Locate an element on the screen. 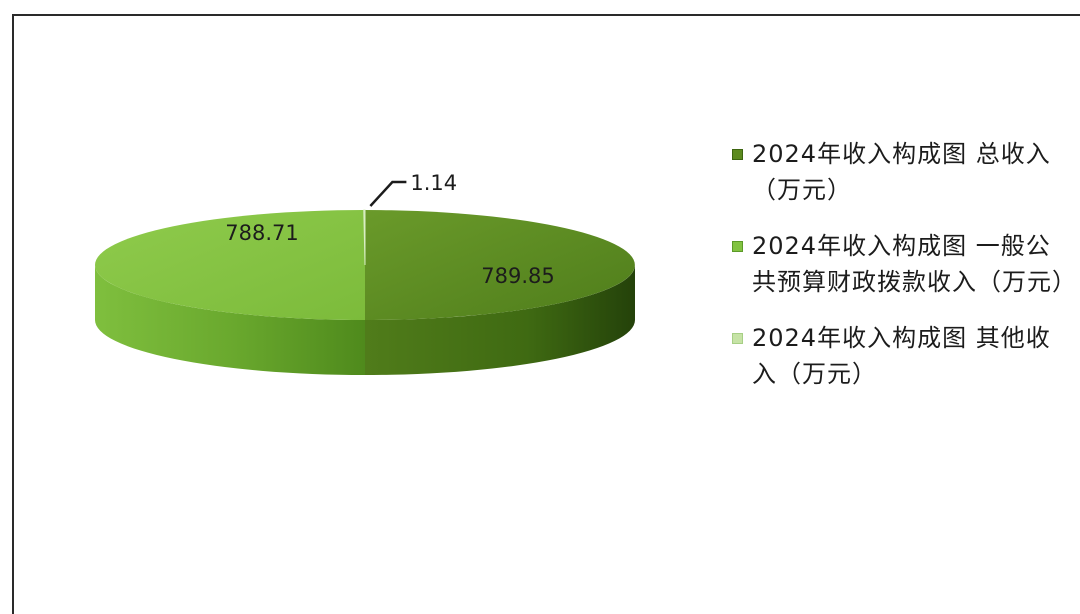  legend-item-0: 2024年收入构成图 总收入（万元） is located at coordinates (904, 172).